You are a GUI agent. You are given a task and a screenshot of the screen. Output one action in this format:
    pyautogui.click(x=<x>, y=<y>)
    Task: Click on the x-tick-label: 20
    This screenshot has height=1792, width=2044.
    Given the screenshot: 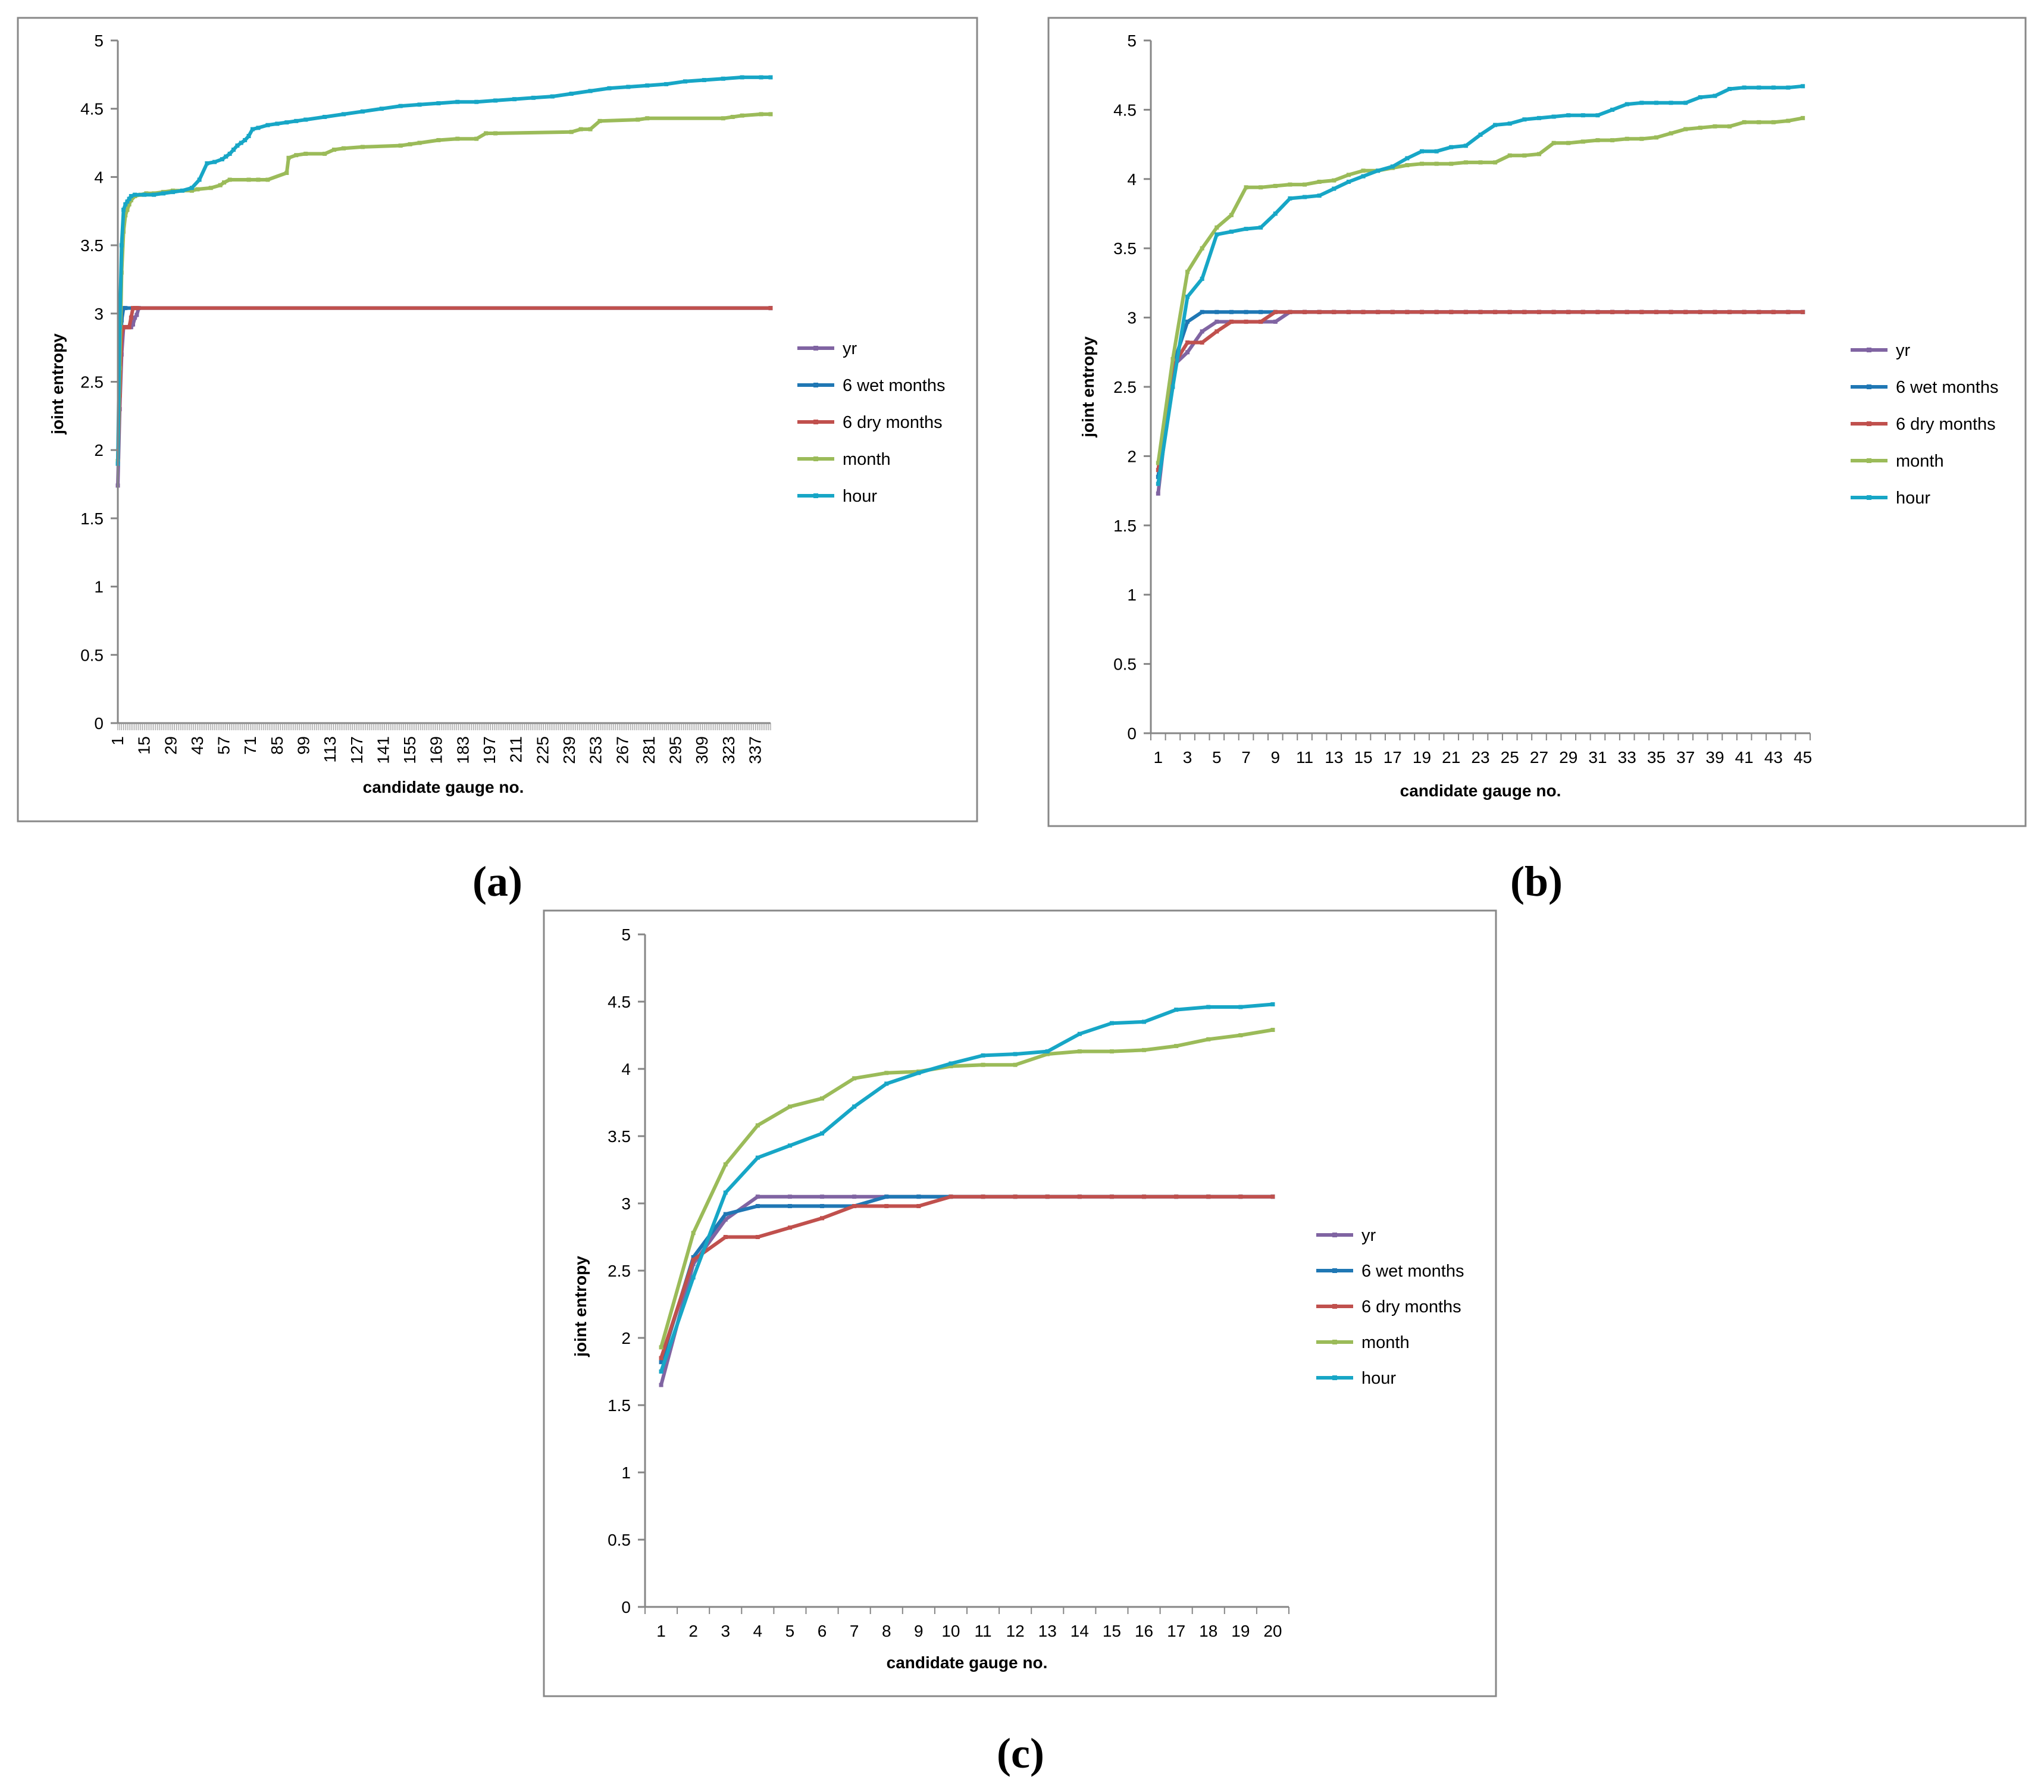 What is the action you would take?
    pyautogui.click(x=1272, y=1631)
    